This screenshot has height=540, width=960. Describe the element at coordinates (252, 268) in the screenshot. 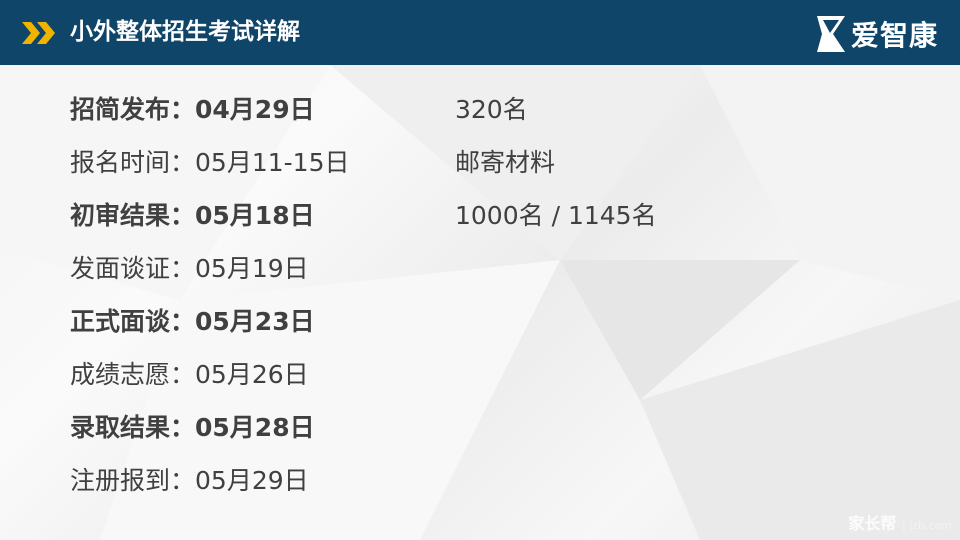

I see `schedule-date: 05月19日` at that location.